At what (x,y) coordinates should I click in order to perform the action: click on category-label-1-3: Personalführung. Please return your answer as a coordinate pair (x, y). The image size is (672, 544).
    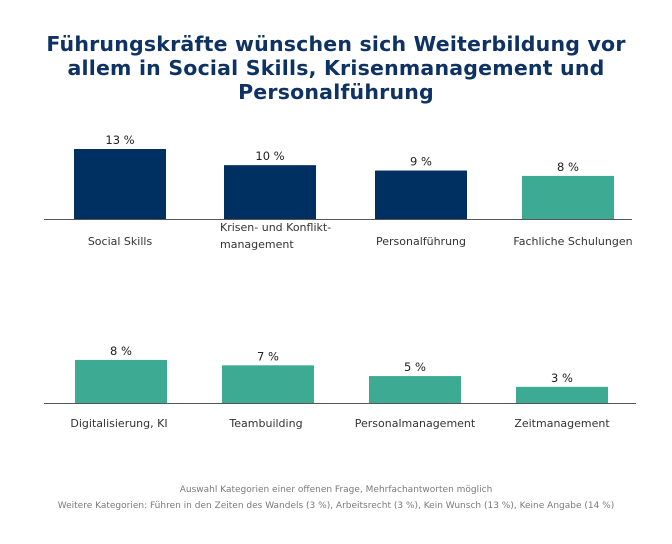
    Looking at the image, I should click on (421, 241).